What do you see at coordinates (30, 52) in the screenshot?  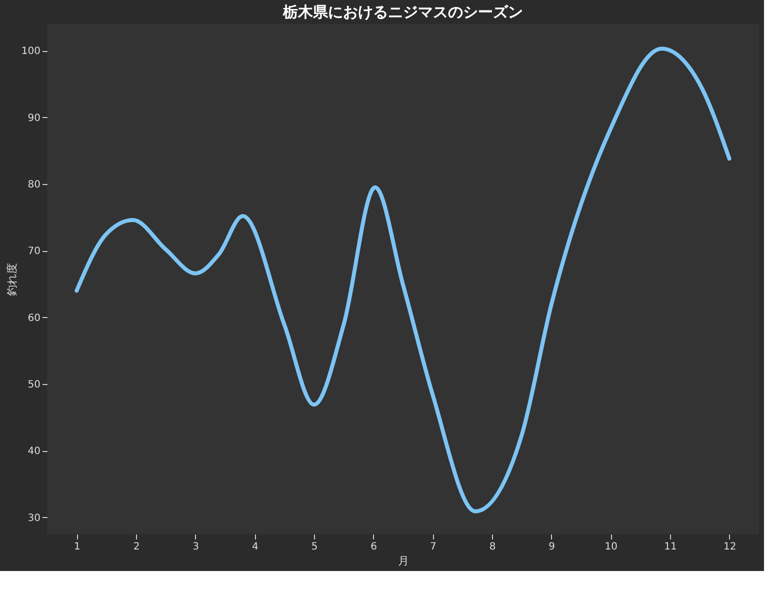 I see `y-tick-label: 100` at bounding box center [30, 52].